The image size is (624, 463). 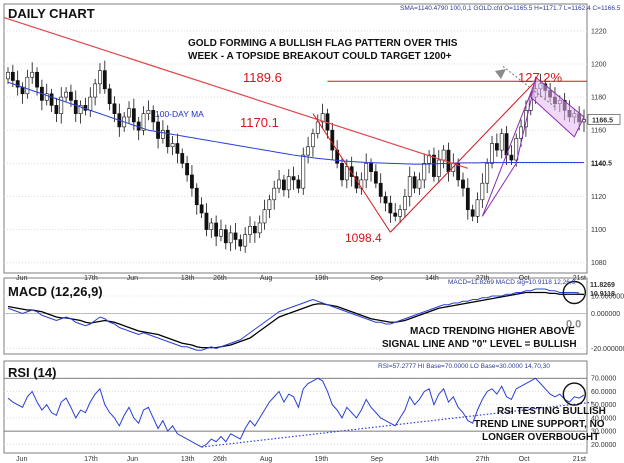 What do you see at coordinates (376, 459) in the screenshot?
I see `rsi-x-tick: Sep` at bounding box center [376, 459].